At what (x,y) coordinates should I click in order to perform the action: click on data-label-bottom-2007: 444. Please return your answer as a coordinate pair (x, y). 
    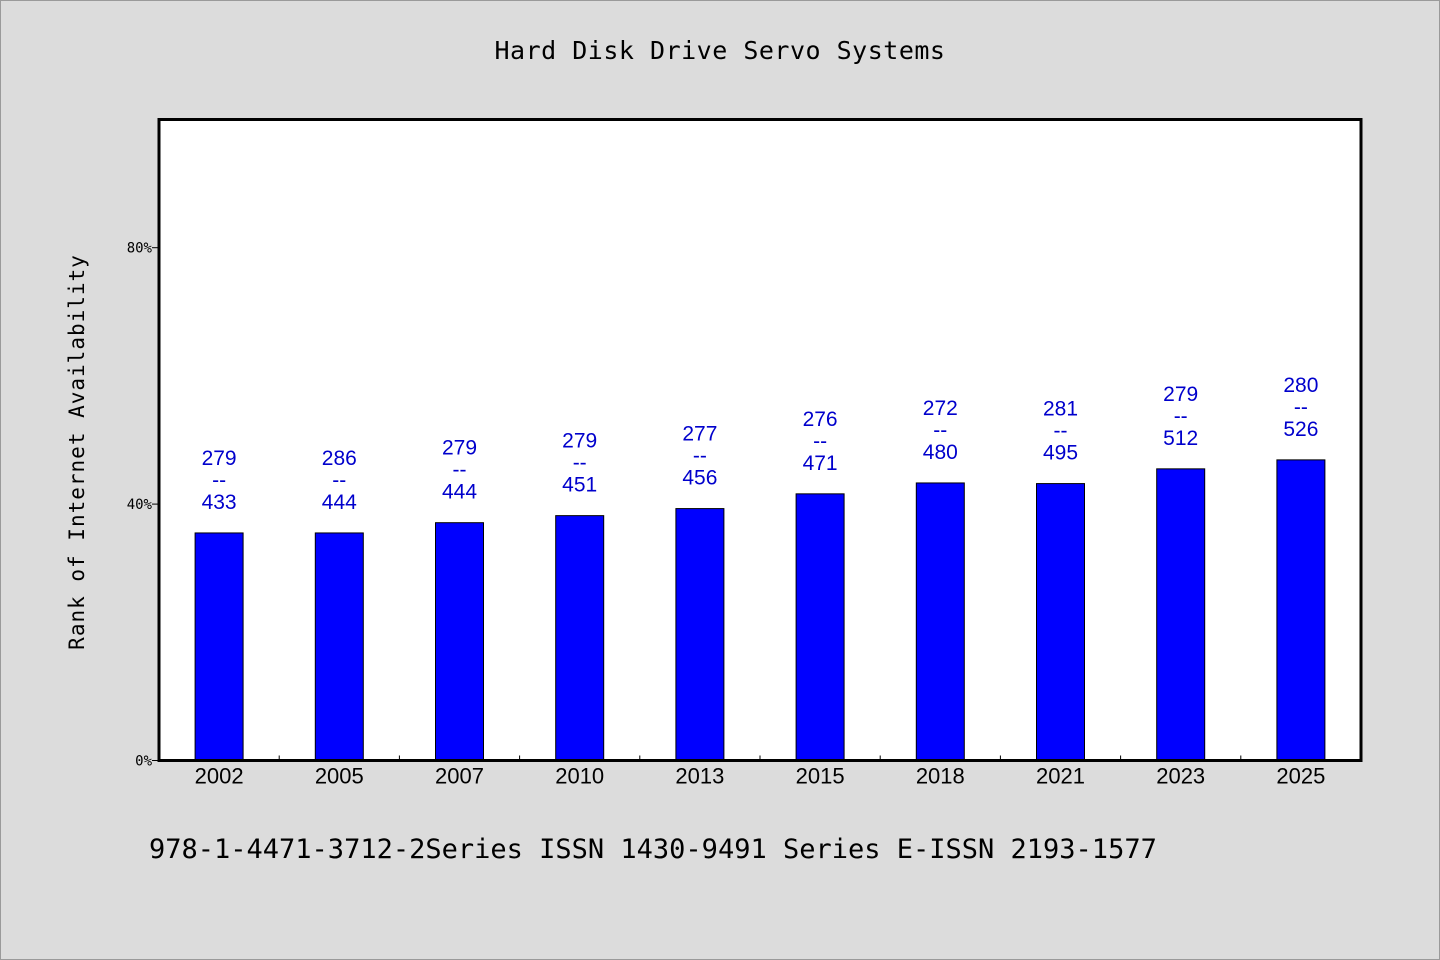
    Looking at the image, I should click on (459, 492).